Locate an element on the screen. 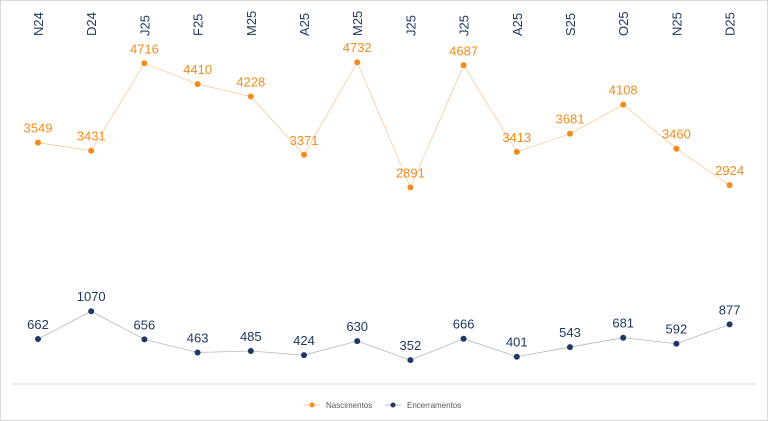 This screenshot has height=421, width=768. data-label: 662 is located at coordinates (38, 324).